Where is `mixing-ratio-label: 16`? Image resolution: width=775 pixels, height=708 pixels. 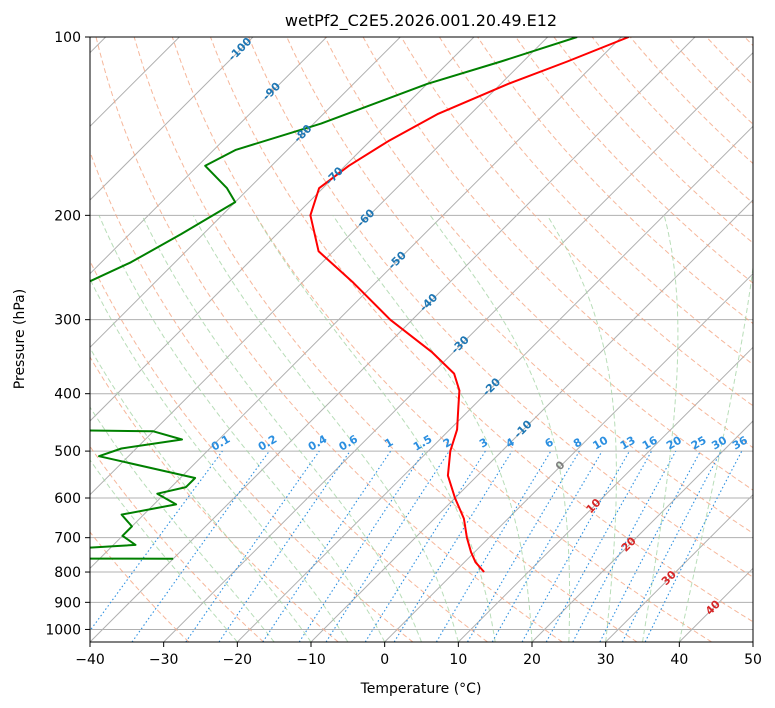
mixing-ratio-label: 16 is located at coordinates (650, 442).